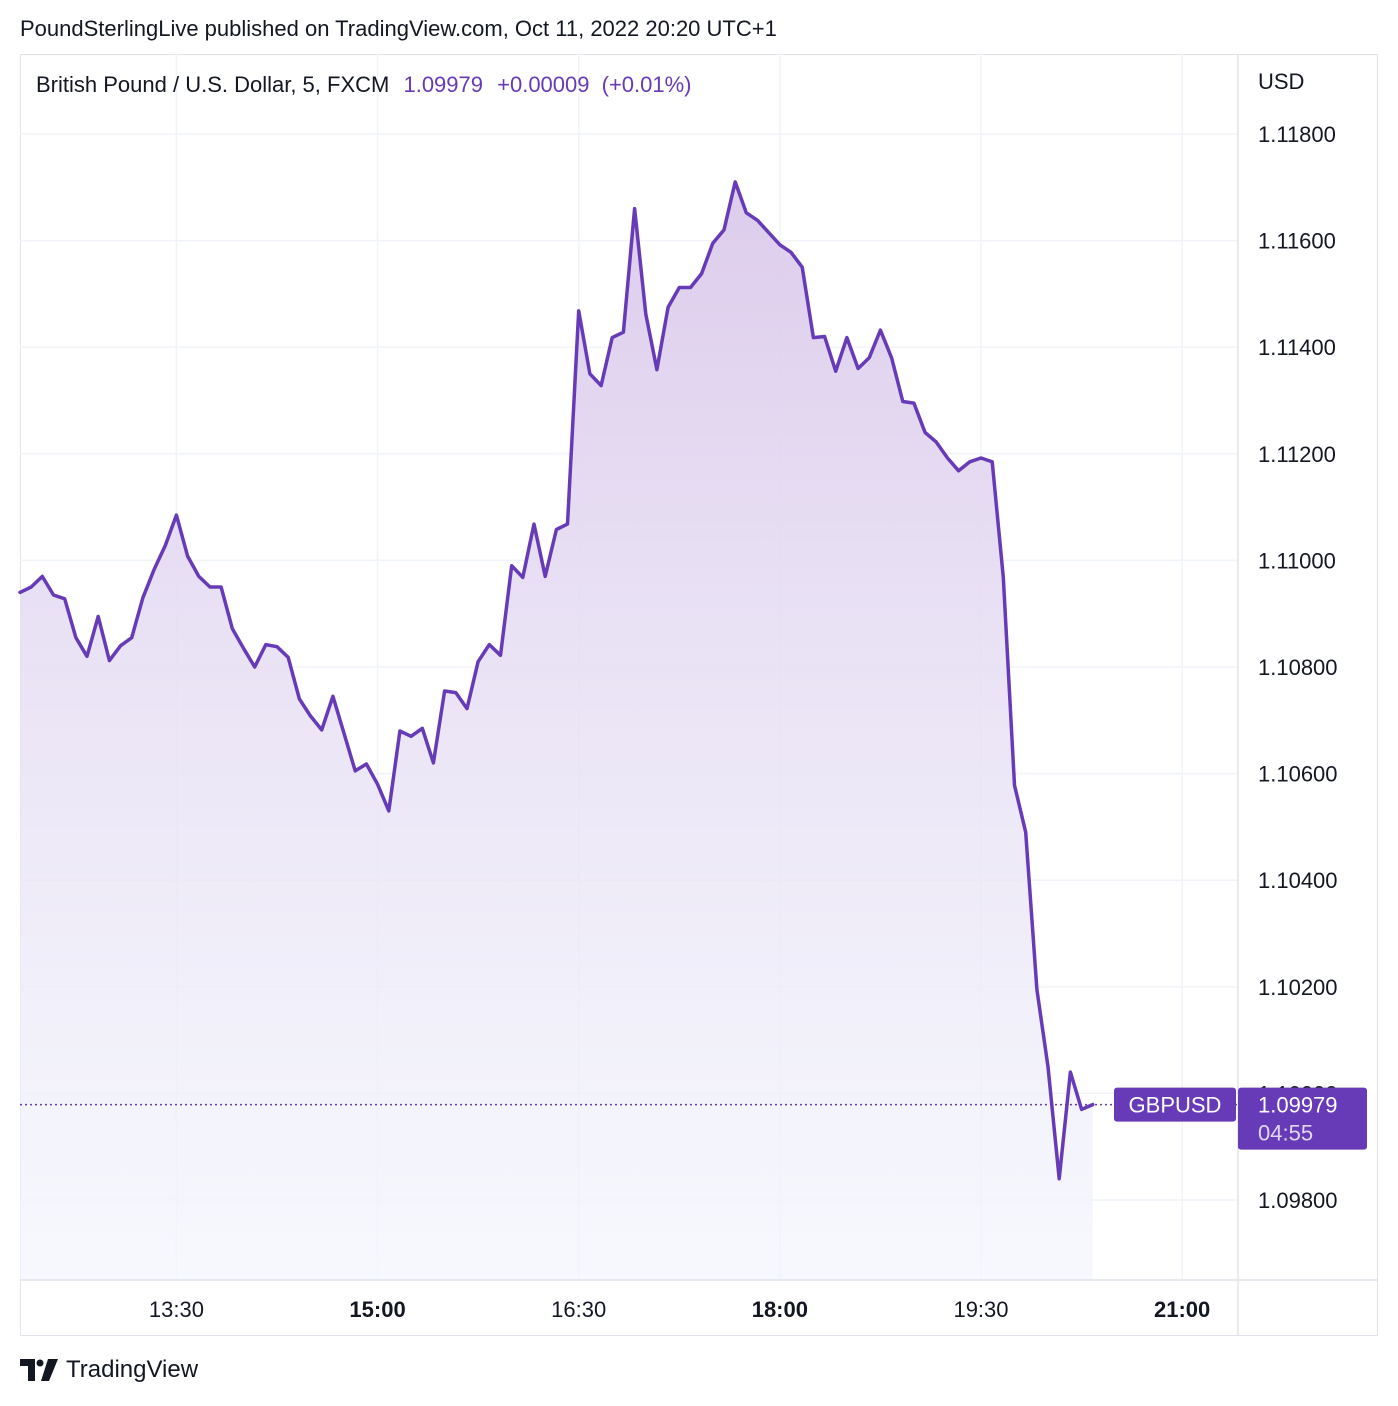  I want to click on price-badge-countdown: 04:55, so click(1285, 1133).